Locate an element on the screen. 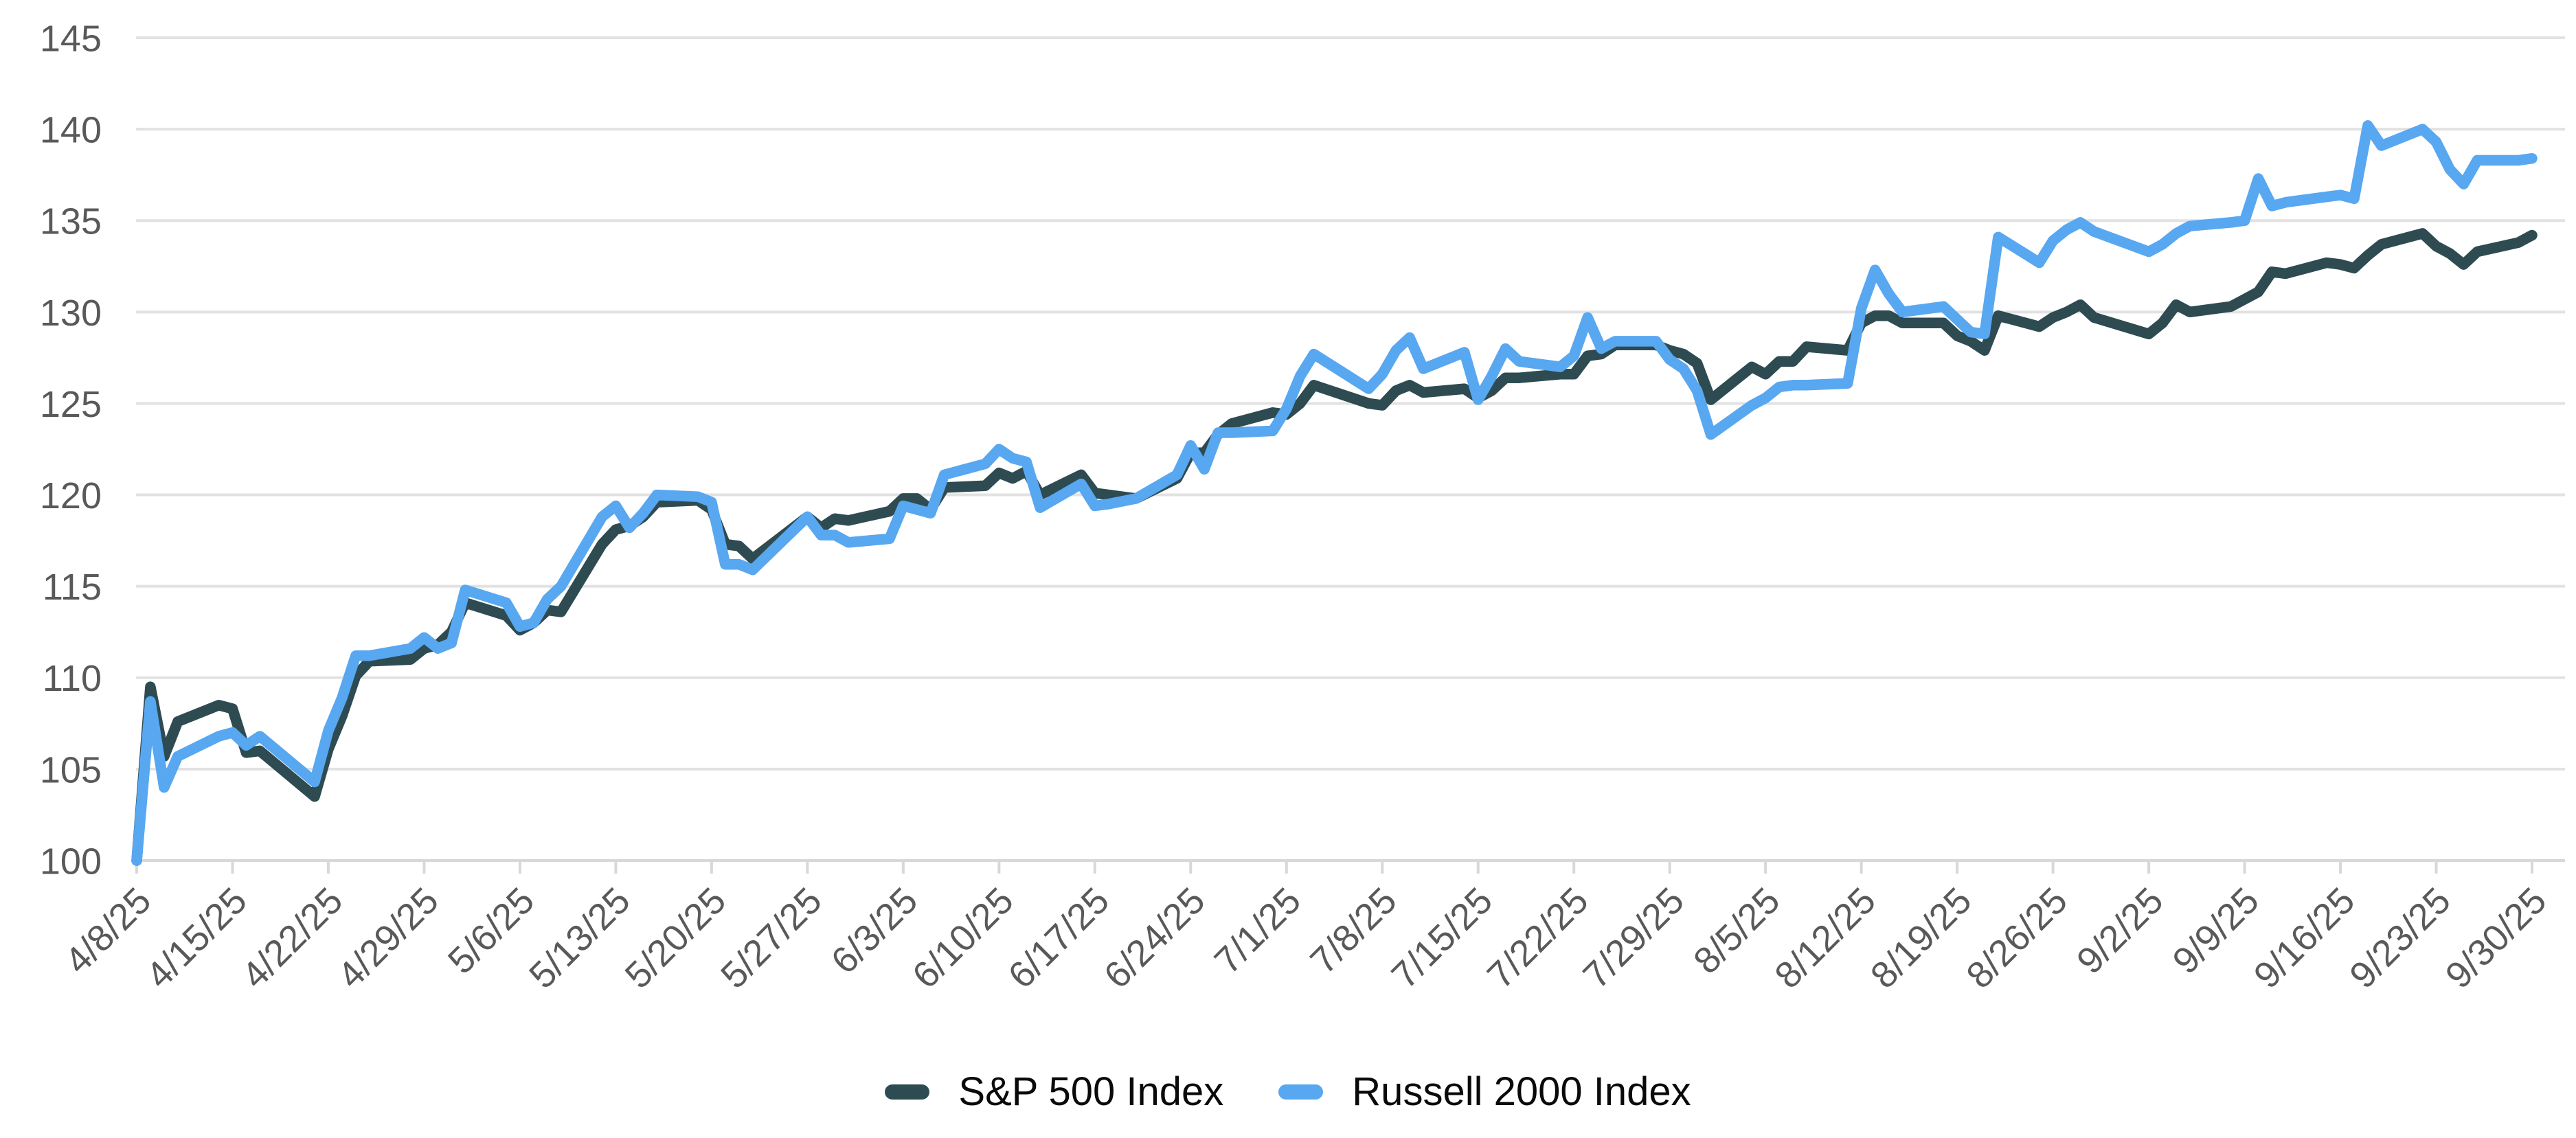 The height and width of the screenshot is (1138, 2576). x-axis-tick-label: 8/12/25 is located at coordinates (1825, 938).